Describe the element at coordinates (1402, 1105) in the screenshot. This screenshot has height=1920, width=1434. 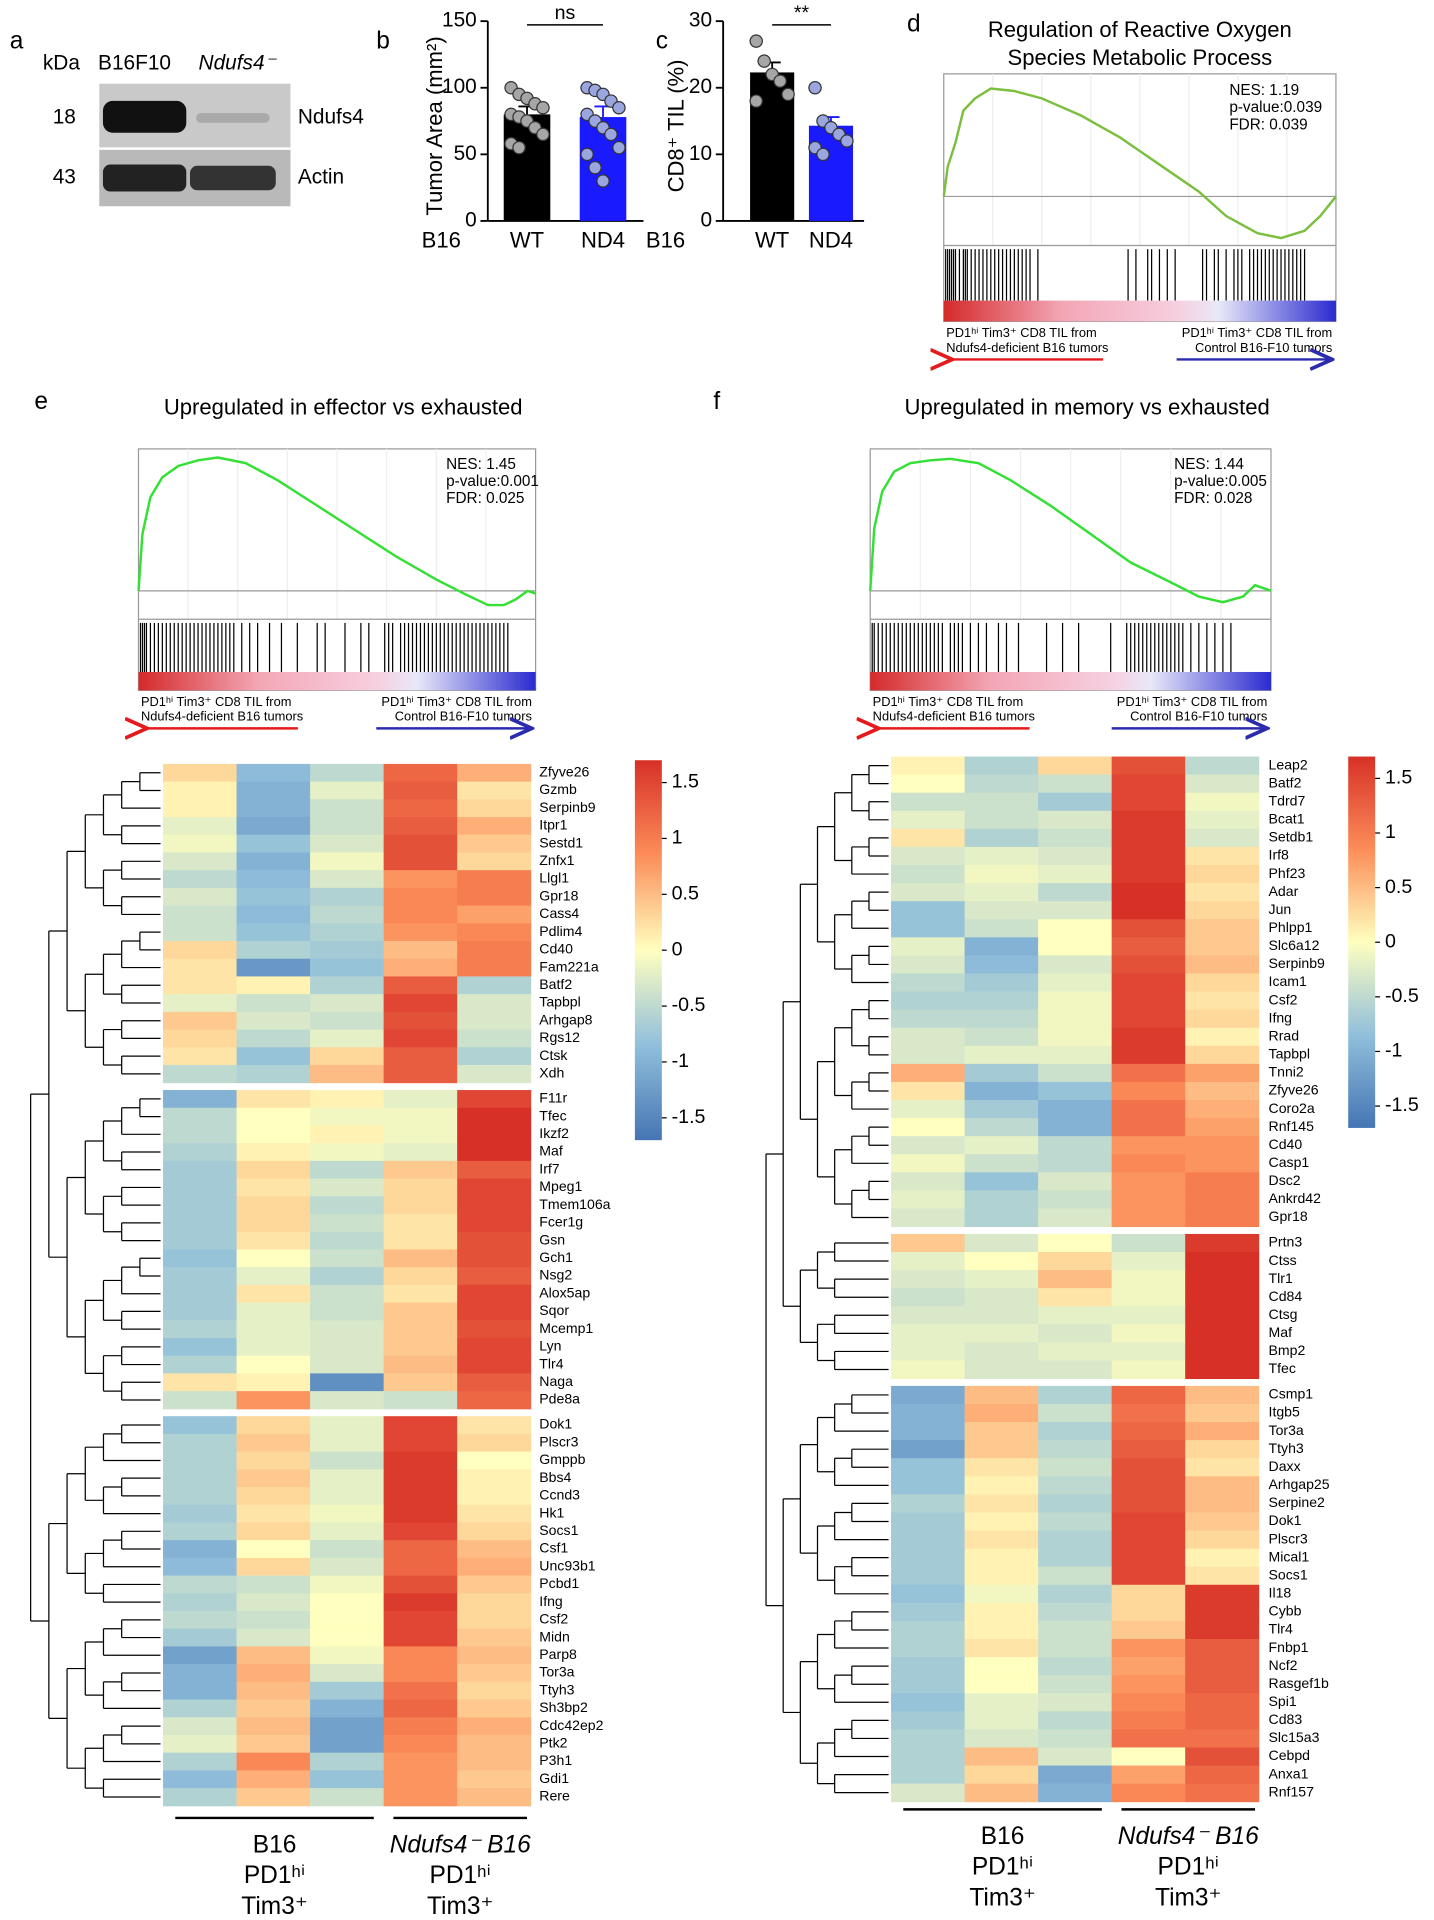
I see `colorbar-tick-label: -1.5` at that location.